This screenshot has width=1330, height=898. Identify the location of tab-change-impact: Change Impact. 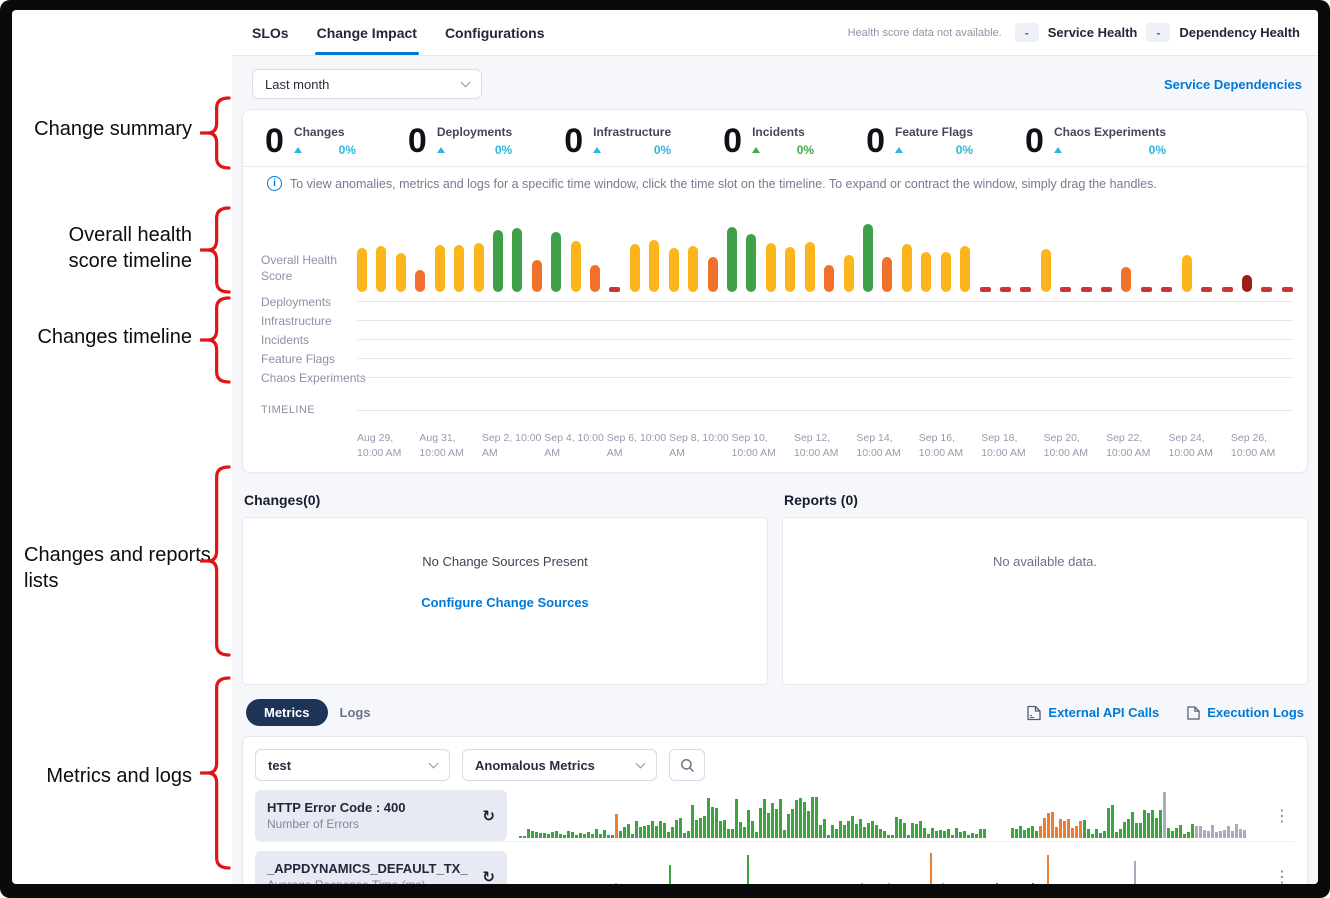
(366, 32).